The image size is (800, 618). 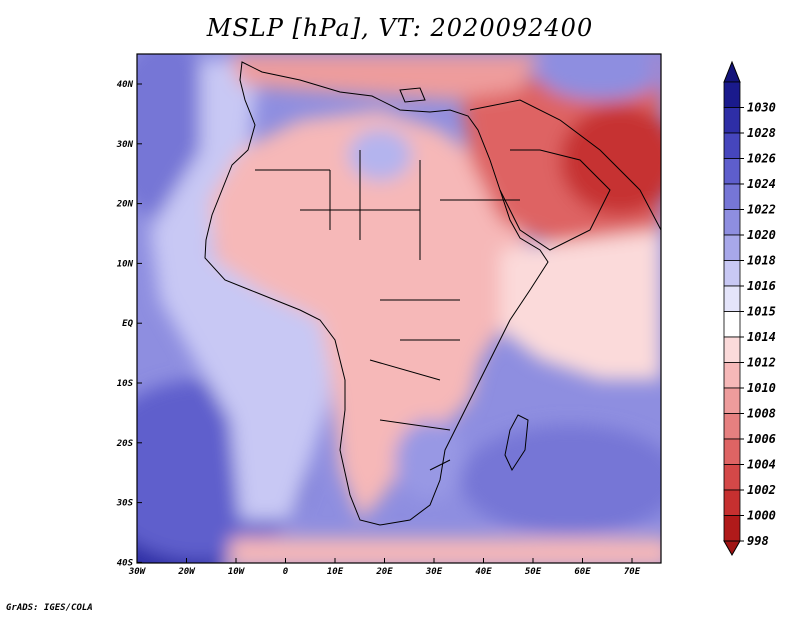 What do you see at coordinates (483, 572) in the screenshot?
I see `lon-tick-label: 40E` at bounding box center [483, 572].